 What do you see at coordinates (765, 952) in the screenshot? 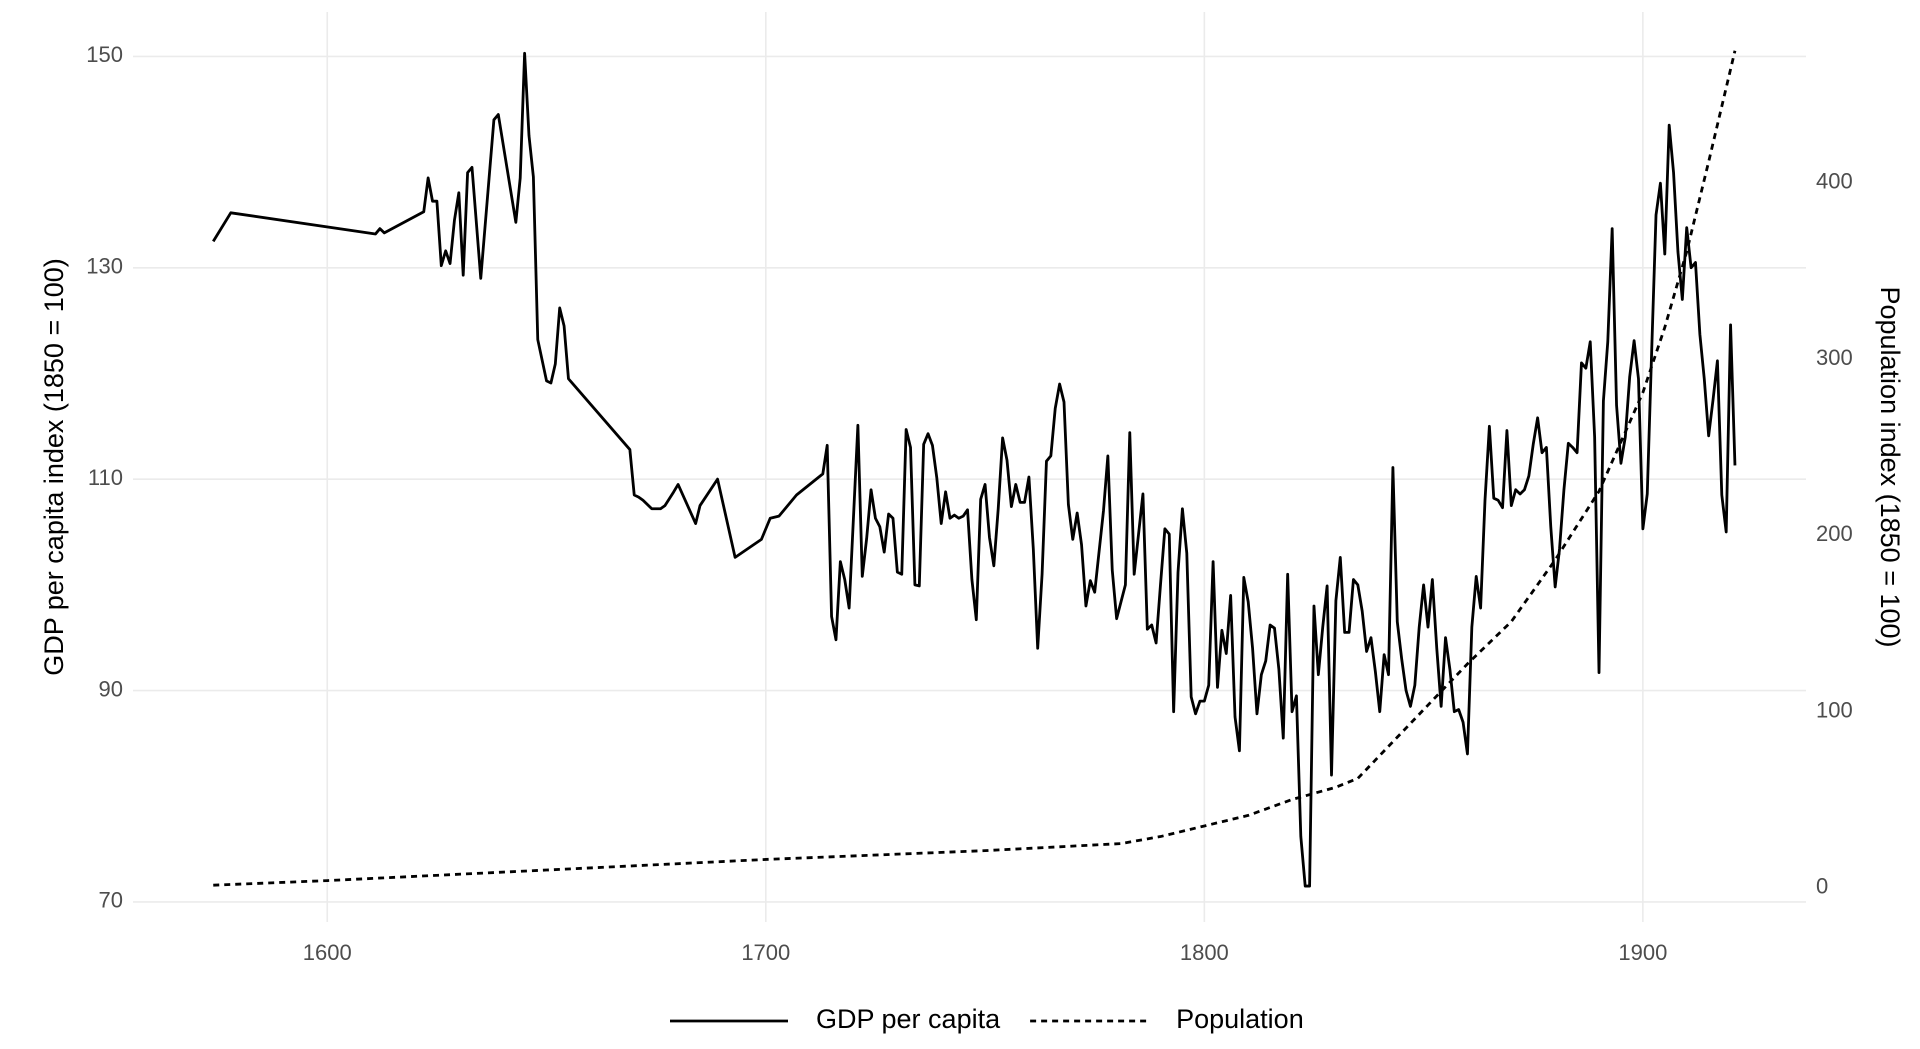
I see `x-tick-label: 1700` at bounding box center [765, 952].